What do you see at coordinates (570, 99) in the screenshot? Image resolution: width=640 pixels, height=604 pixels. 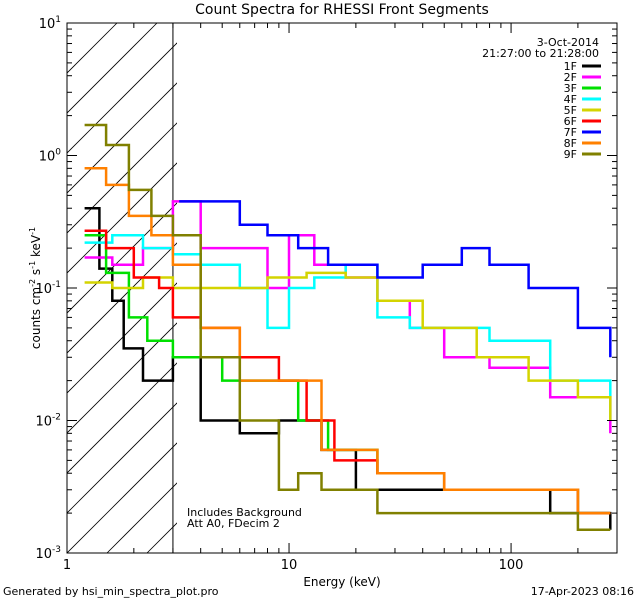 I see `legend-label-4f: 4F` at bounding box center [570, 99].